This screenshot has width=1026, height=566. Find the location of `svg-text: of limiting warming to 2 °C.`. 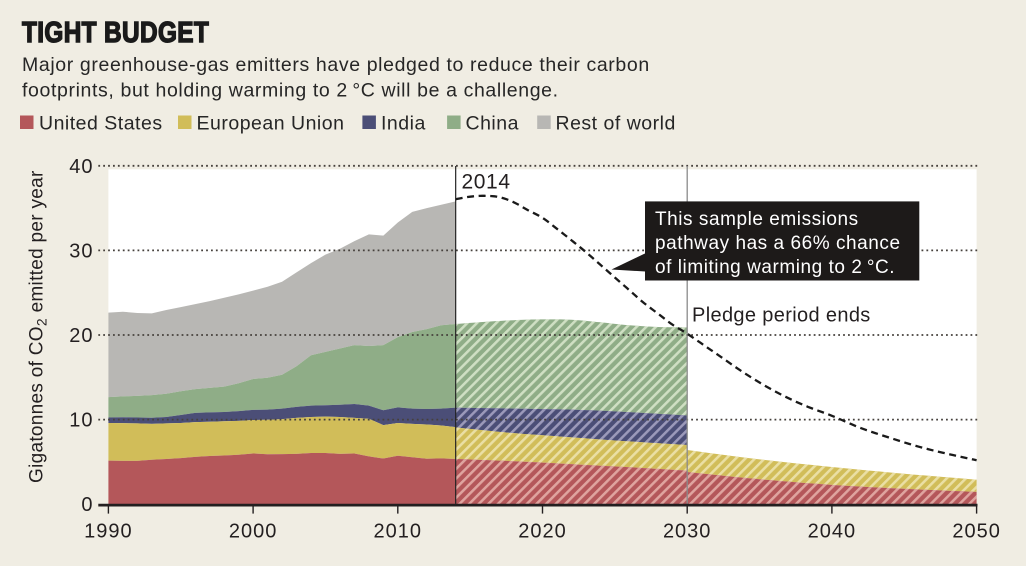

svg-text: of limiting warming to 2 °C. is located at coordinates (775, 267).